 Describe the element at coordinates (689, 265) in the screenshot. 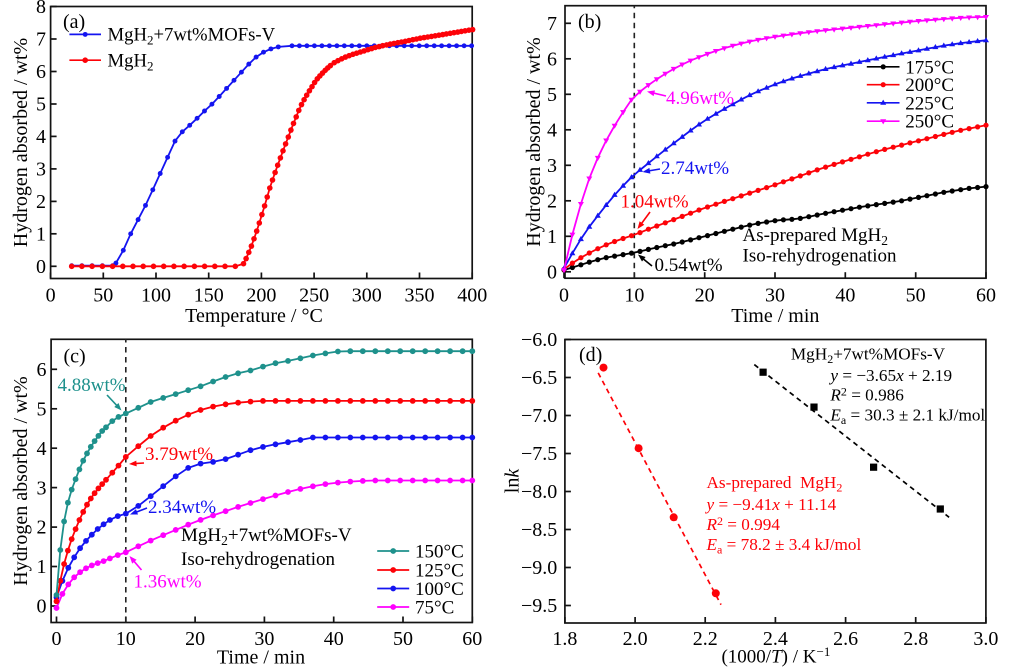

I see `svg-text: 0.54wt%` at that location.